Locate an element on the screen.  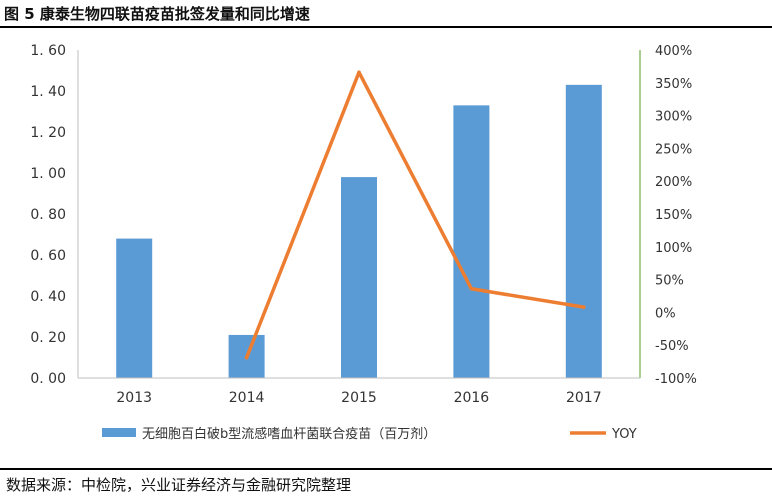
left-tick-label: 1. 00 is located at coordinates (48, 174).